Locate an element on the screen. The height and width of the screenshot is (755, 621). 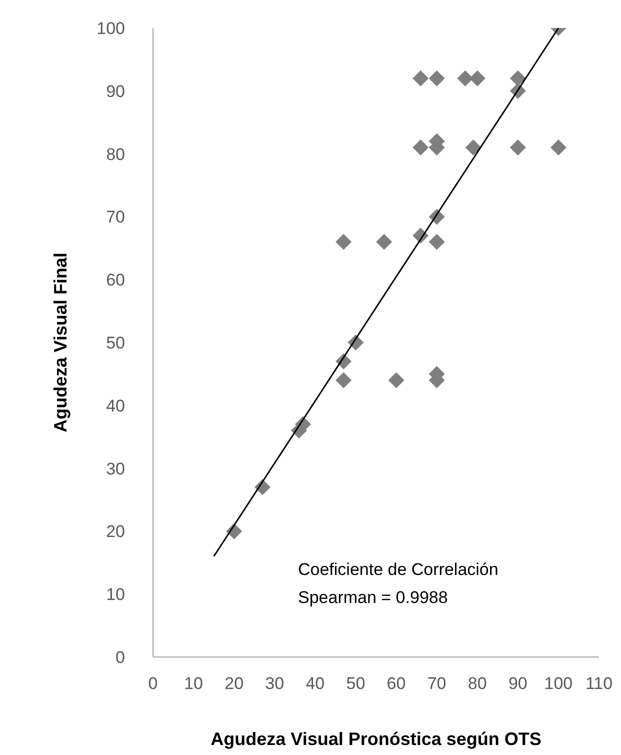
x-tick-label: 30 is located at coordinates (274, 684).